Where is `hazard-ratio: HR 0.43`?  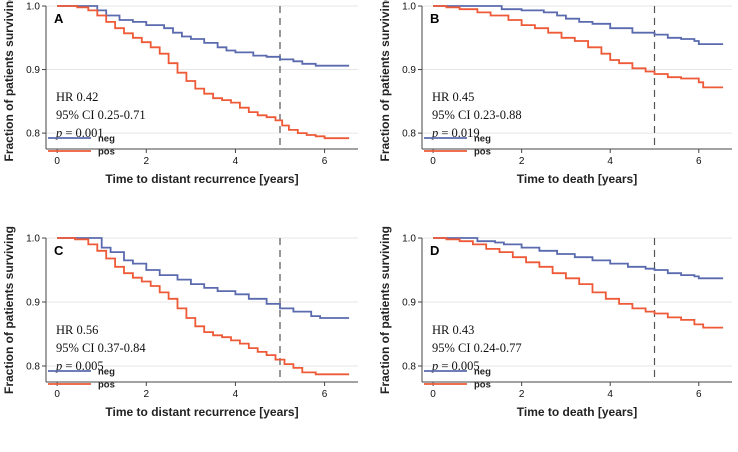 hazard-ratio: HR 0.43 is located at coordinates (453, 330).